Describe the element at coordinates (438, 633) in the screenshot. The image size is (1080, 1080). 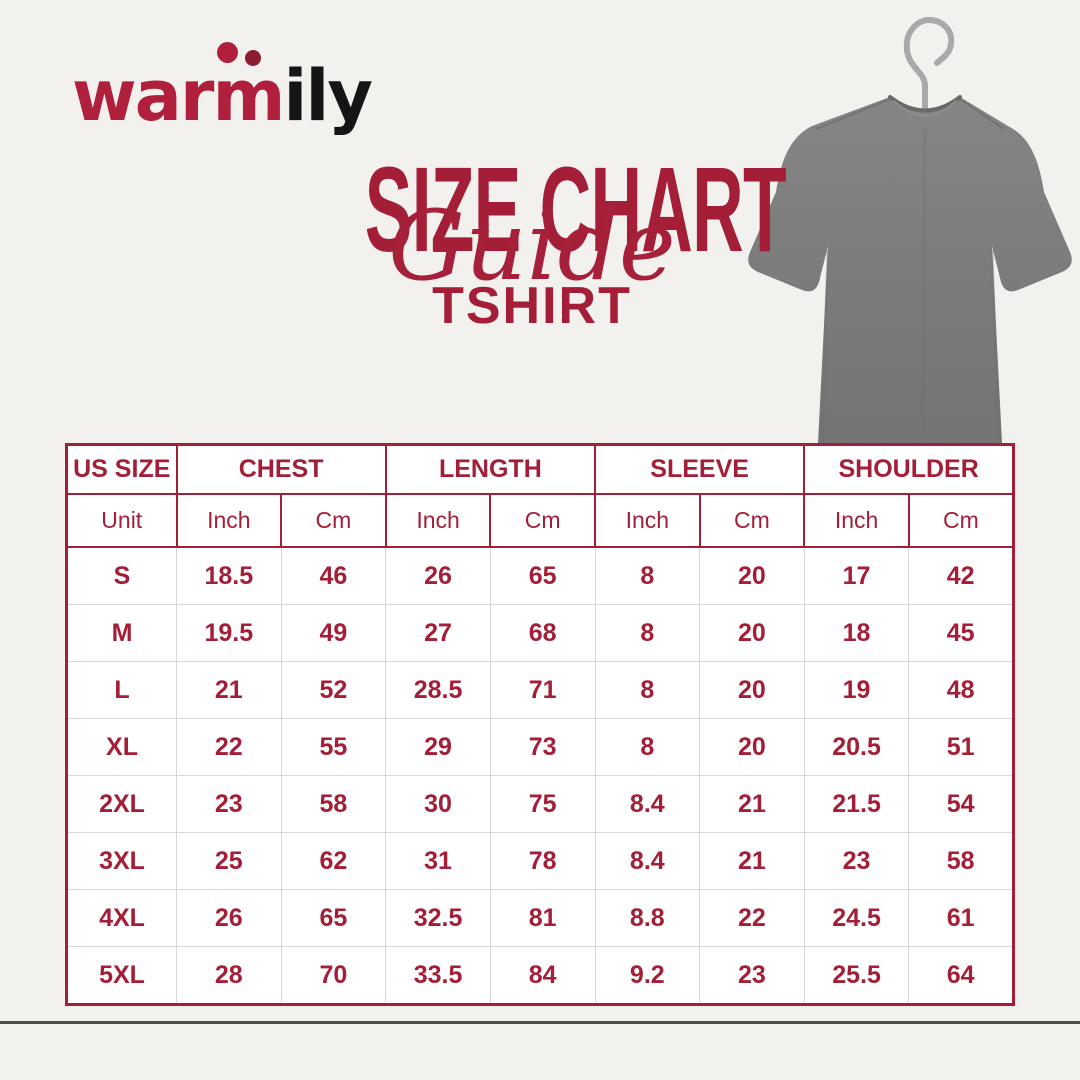
I see `value-cell: 27` at that location.